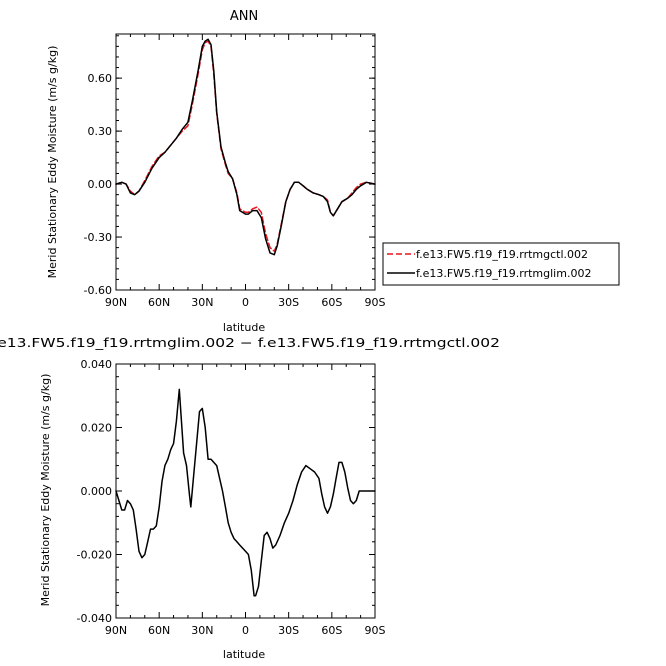 This screenshot has height=666, width=666. What do you see at coordinates (100, 184) in the screenshot?
I see `y-tick-label: 0.00` at bounding box center [100, 184].